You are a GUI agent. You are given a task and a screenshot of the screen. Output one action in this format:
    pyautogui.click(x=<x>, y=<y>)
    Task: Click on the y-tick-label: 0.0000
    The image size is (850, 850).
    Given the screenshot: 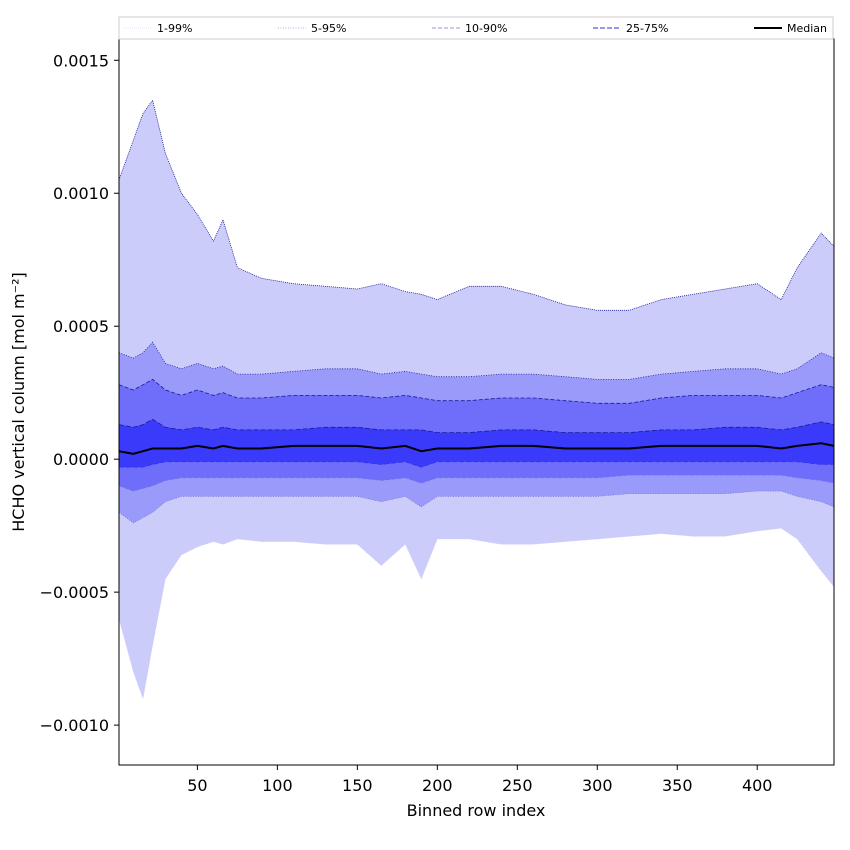 What is the action you would take?
    pyautogui.click(x=81, y=459)
    